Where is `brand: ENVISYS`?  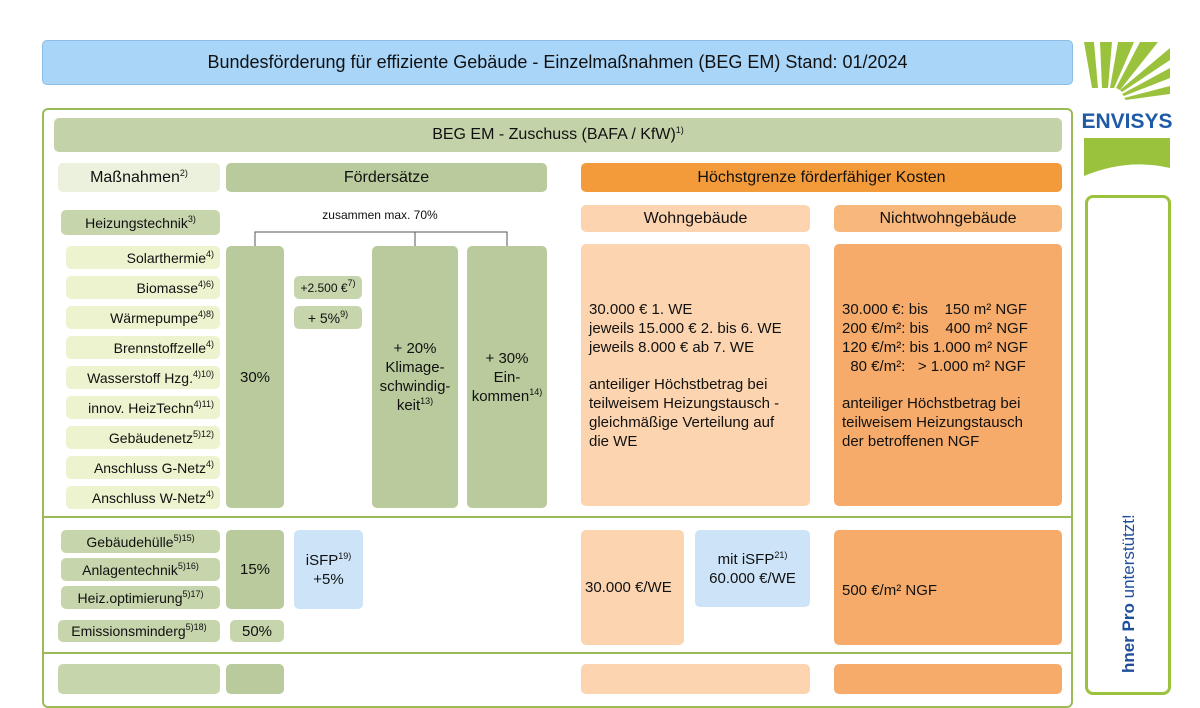 brand: ENVISYS is located at coordinates (1126, 121).